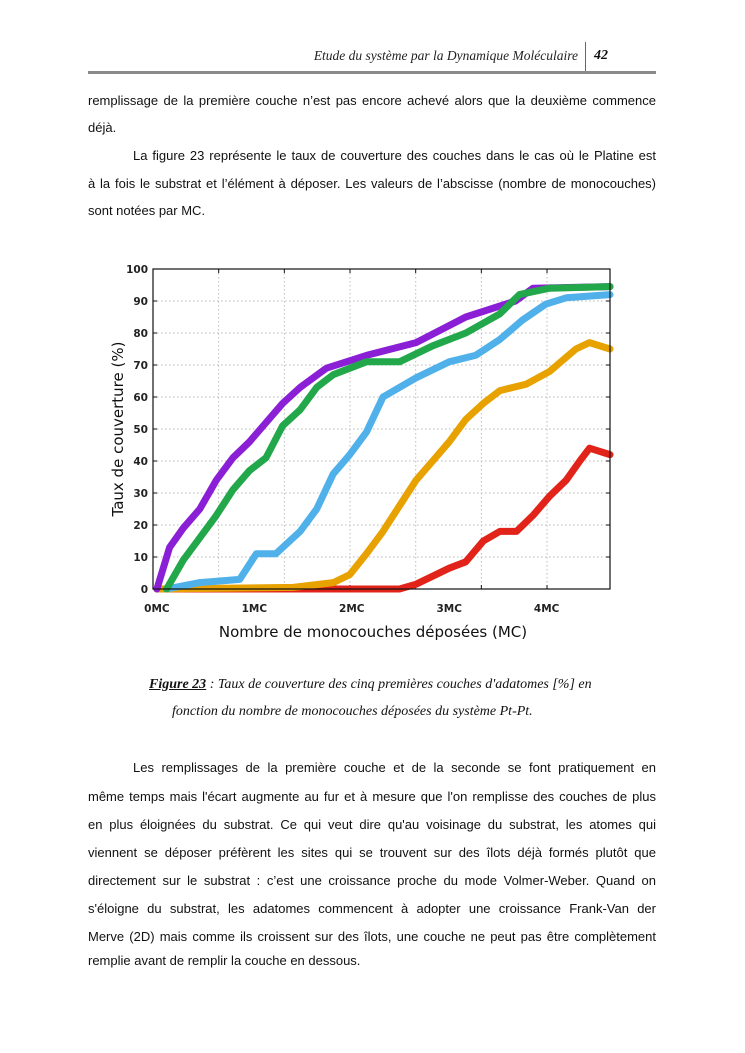 Image resolution: width=745 pixels, height=1053 pixels. What do you see at coordinates (140, 494) in the screenshot?
I see `y-tick-label: 30` at bounding box center [140, 494].